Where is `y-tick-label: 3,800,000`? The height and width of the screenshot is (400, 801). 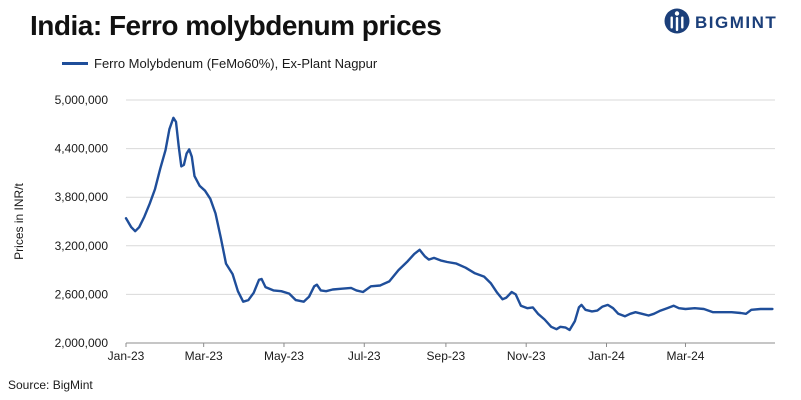 y-tick-label: 3,800,000 is located at coordinates (82, 197).